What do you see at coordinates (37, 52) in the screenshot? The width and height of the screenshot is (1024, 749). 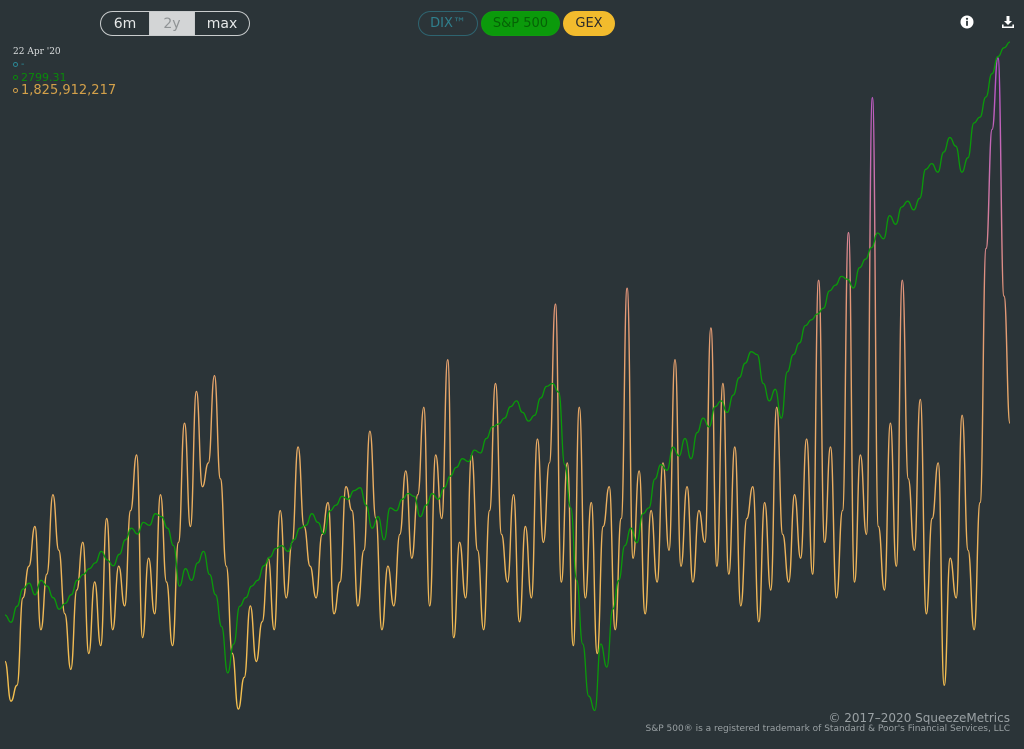 I see `readout-date: 22 Apr '20` at bounding box center [37, 52].